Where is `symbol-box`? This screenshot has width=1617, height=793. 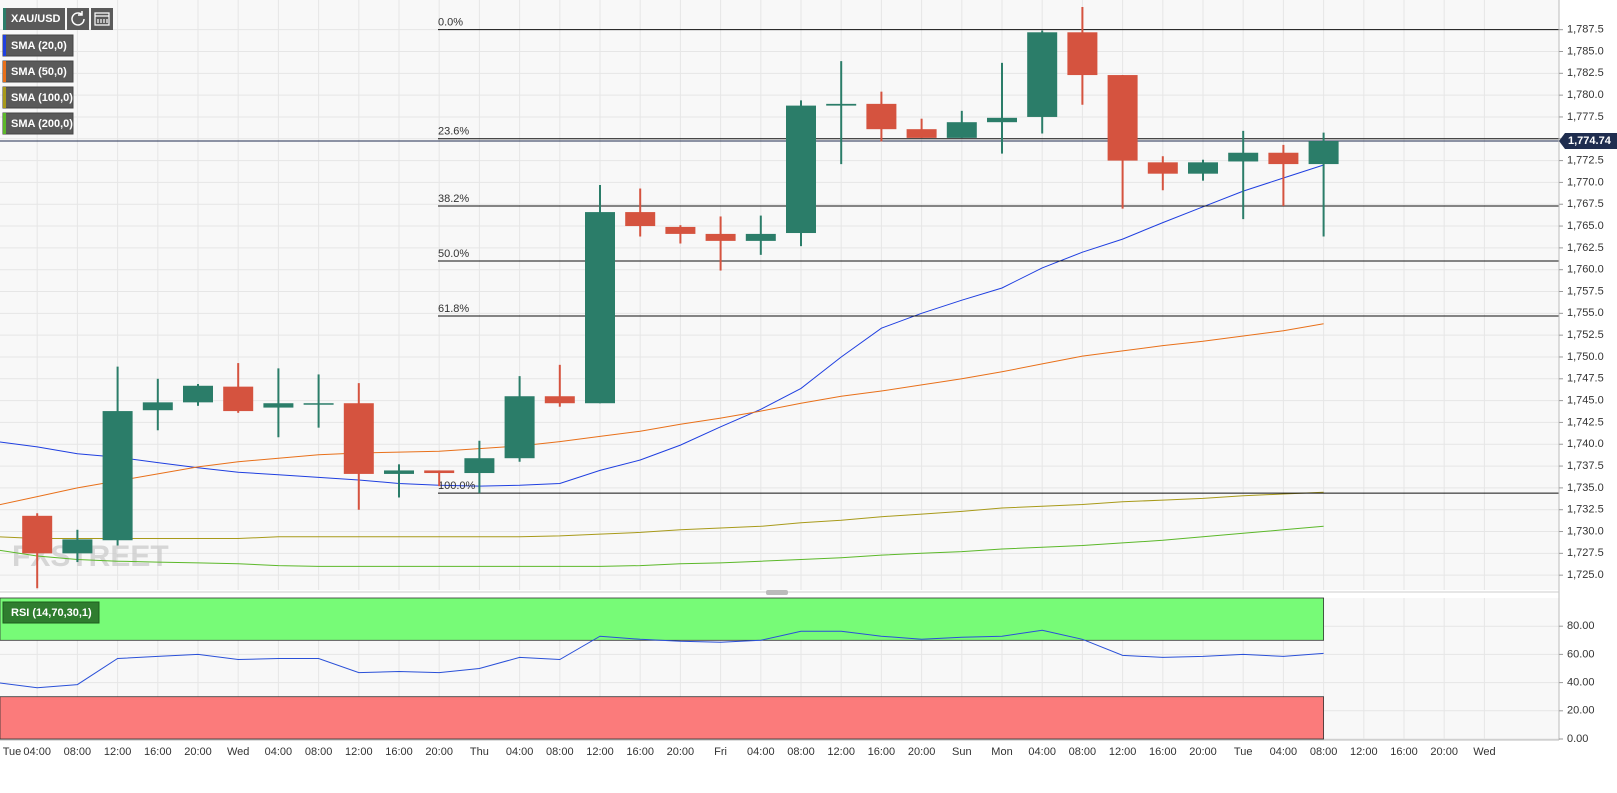 symbol-box is located at coordinates (34, 19).